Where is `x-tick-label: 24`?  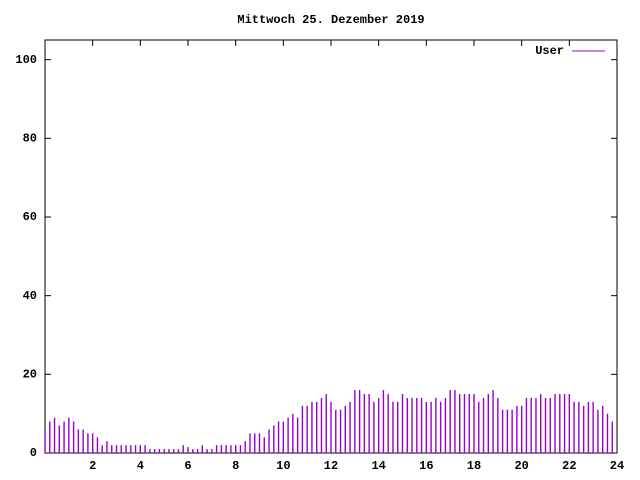
x-tick-label: 24 is located at coordinates (617, 466).